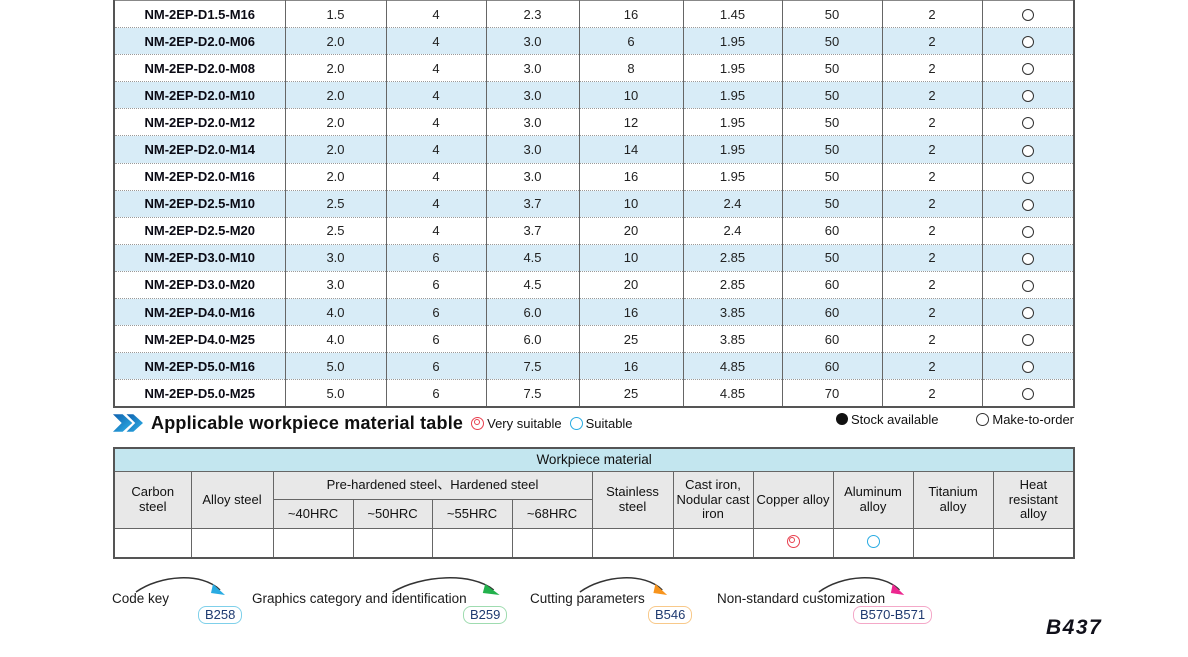  Describe the element at coordinates (713, 500) in the screenshot. I see `wp-col-header-4: Cast iron, Nodular cast iron` at that location.